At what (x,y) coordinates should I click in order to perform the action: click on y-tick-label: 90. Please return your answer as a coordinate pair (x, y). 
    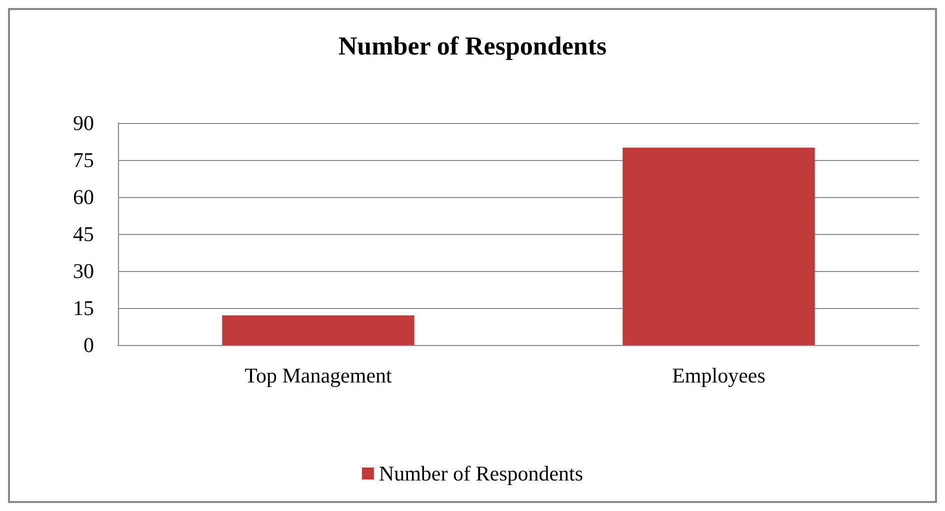
    Looking at the image, I should click on (83, 123).